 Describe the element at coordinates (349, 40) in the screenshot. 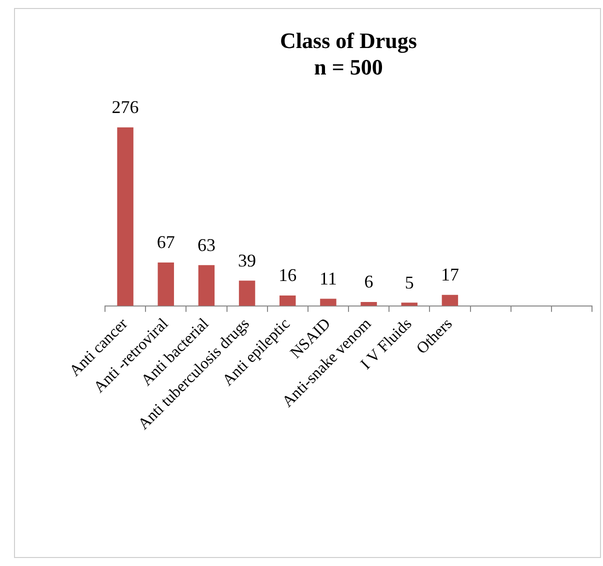

I see `chart-title: Class of Drugs` at that location.